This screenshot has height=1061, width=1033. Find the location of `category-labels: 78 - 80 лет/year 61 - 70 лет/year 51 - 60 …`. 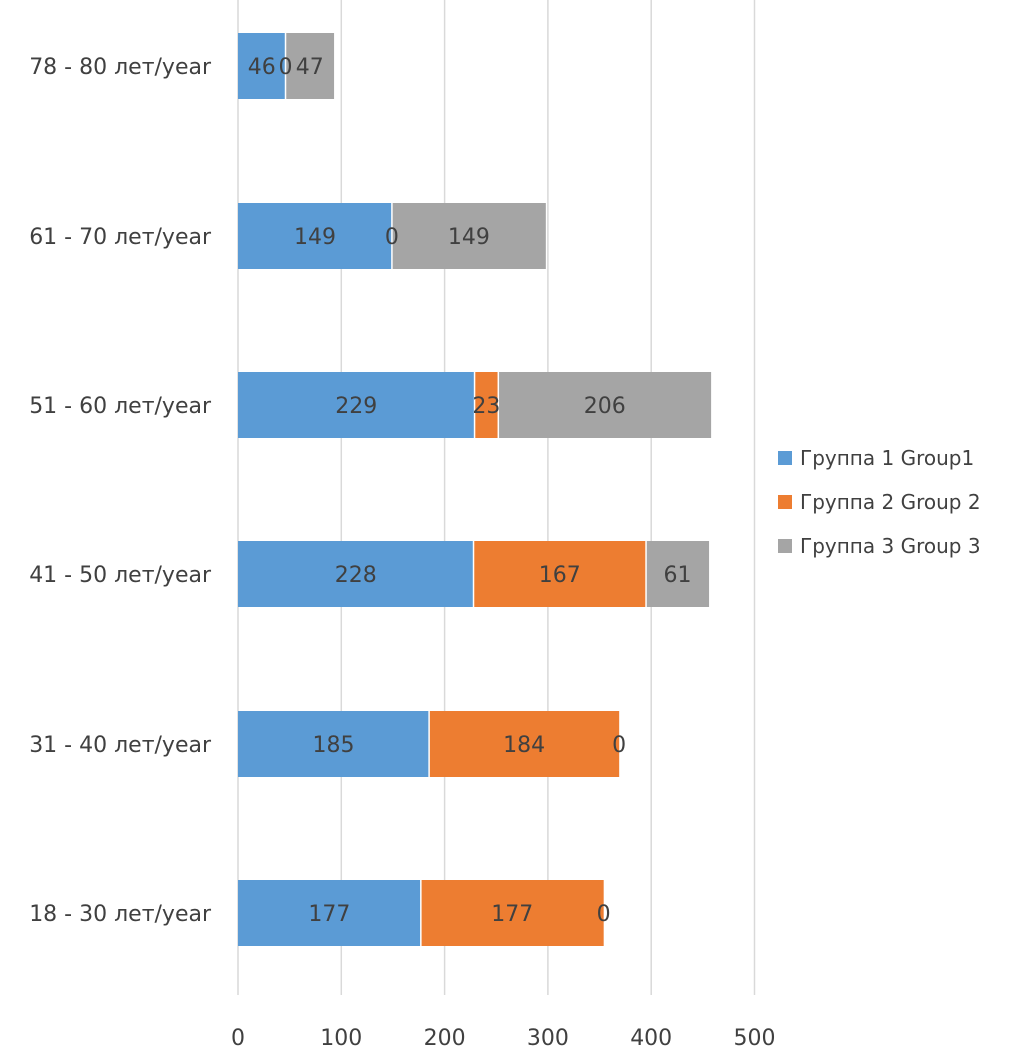

category-labels: 78 - 80 лет/year 61 - 70 лет/year 51 - 60 … is located at coordinates (120, 491).